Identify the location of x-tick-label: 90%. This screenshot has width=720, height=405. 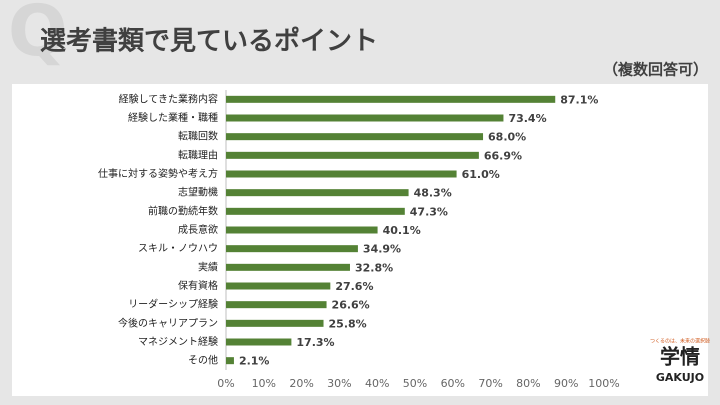
(566, 383).